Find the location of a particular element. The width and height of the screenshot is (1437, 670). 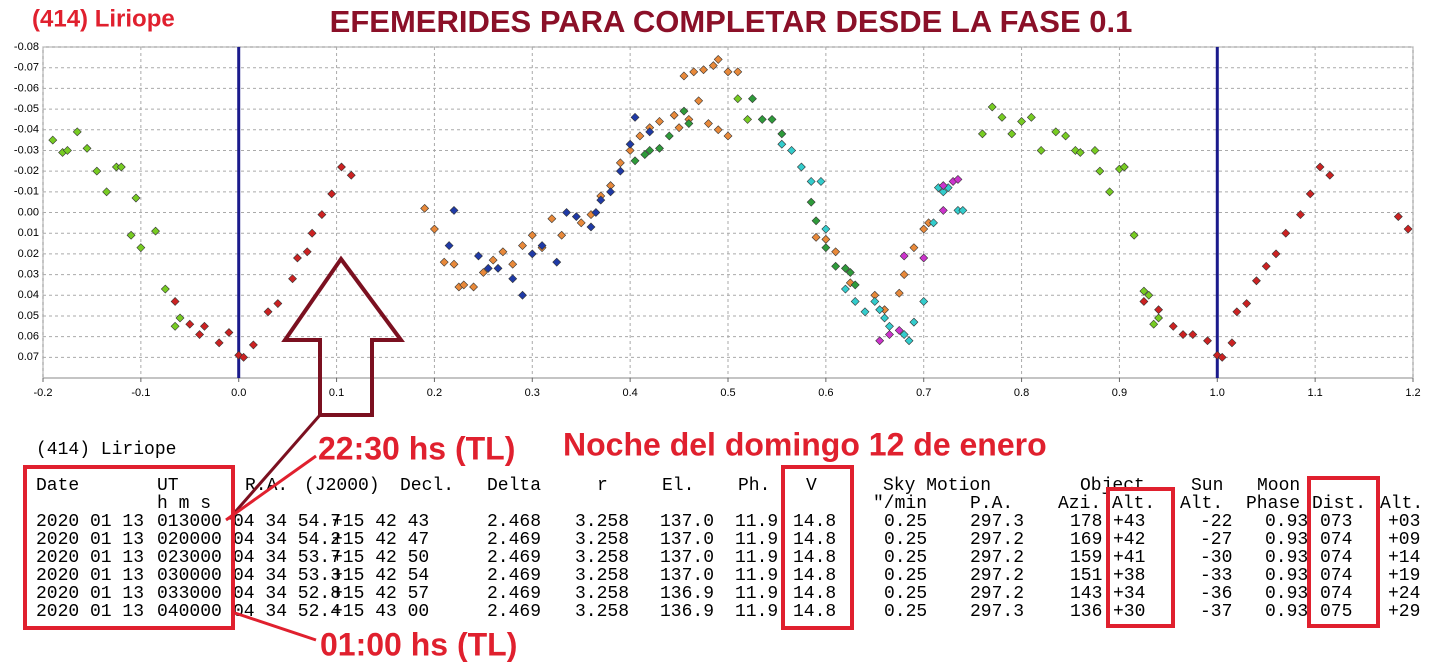

column-header: Dist. is located at coordinates (1339, 504).